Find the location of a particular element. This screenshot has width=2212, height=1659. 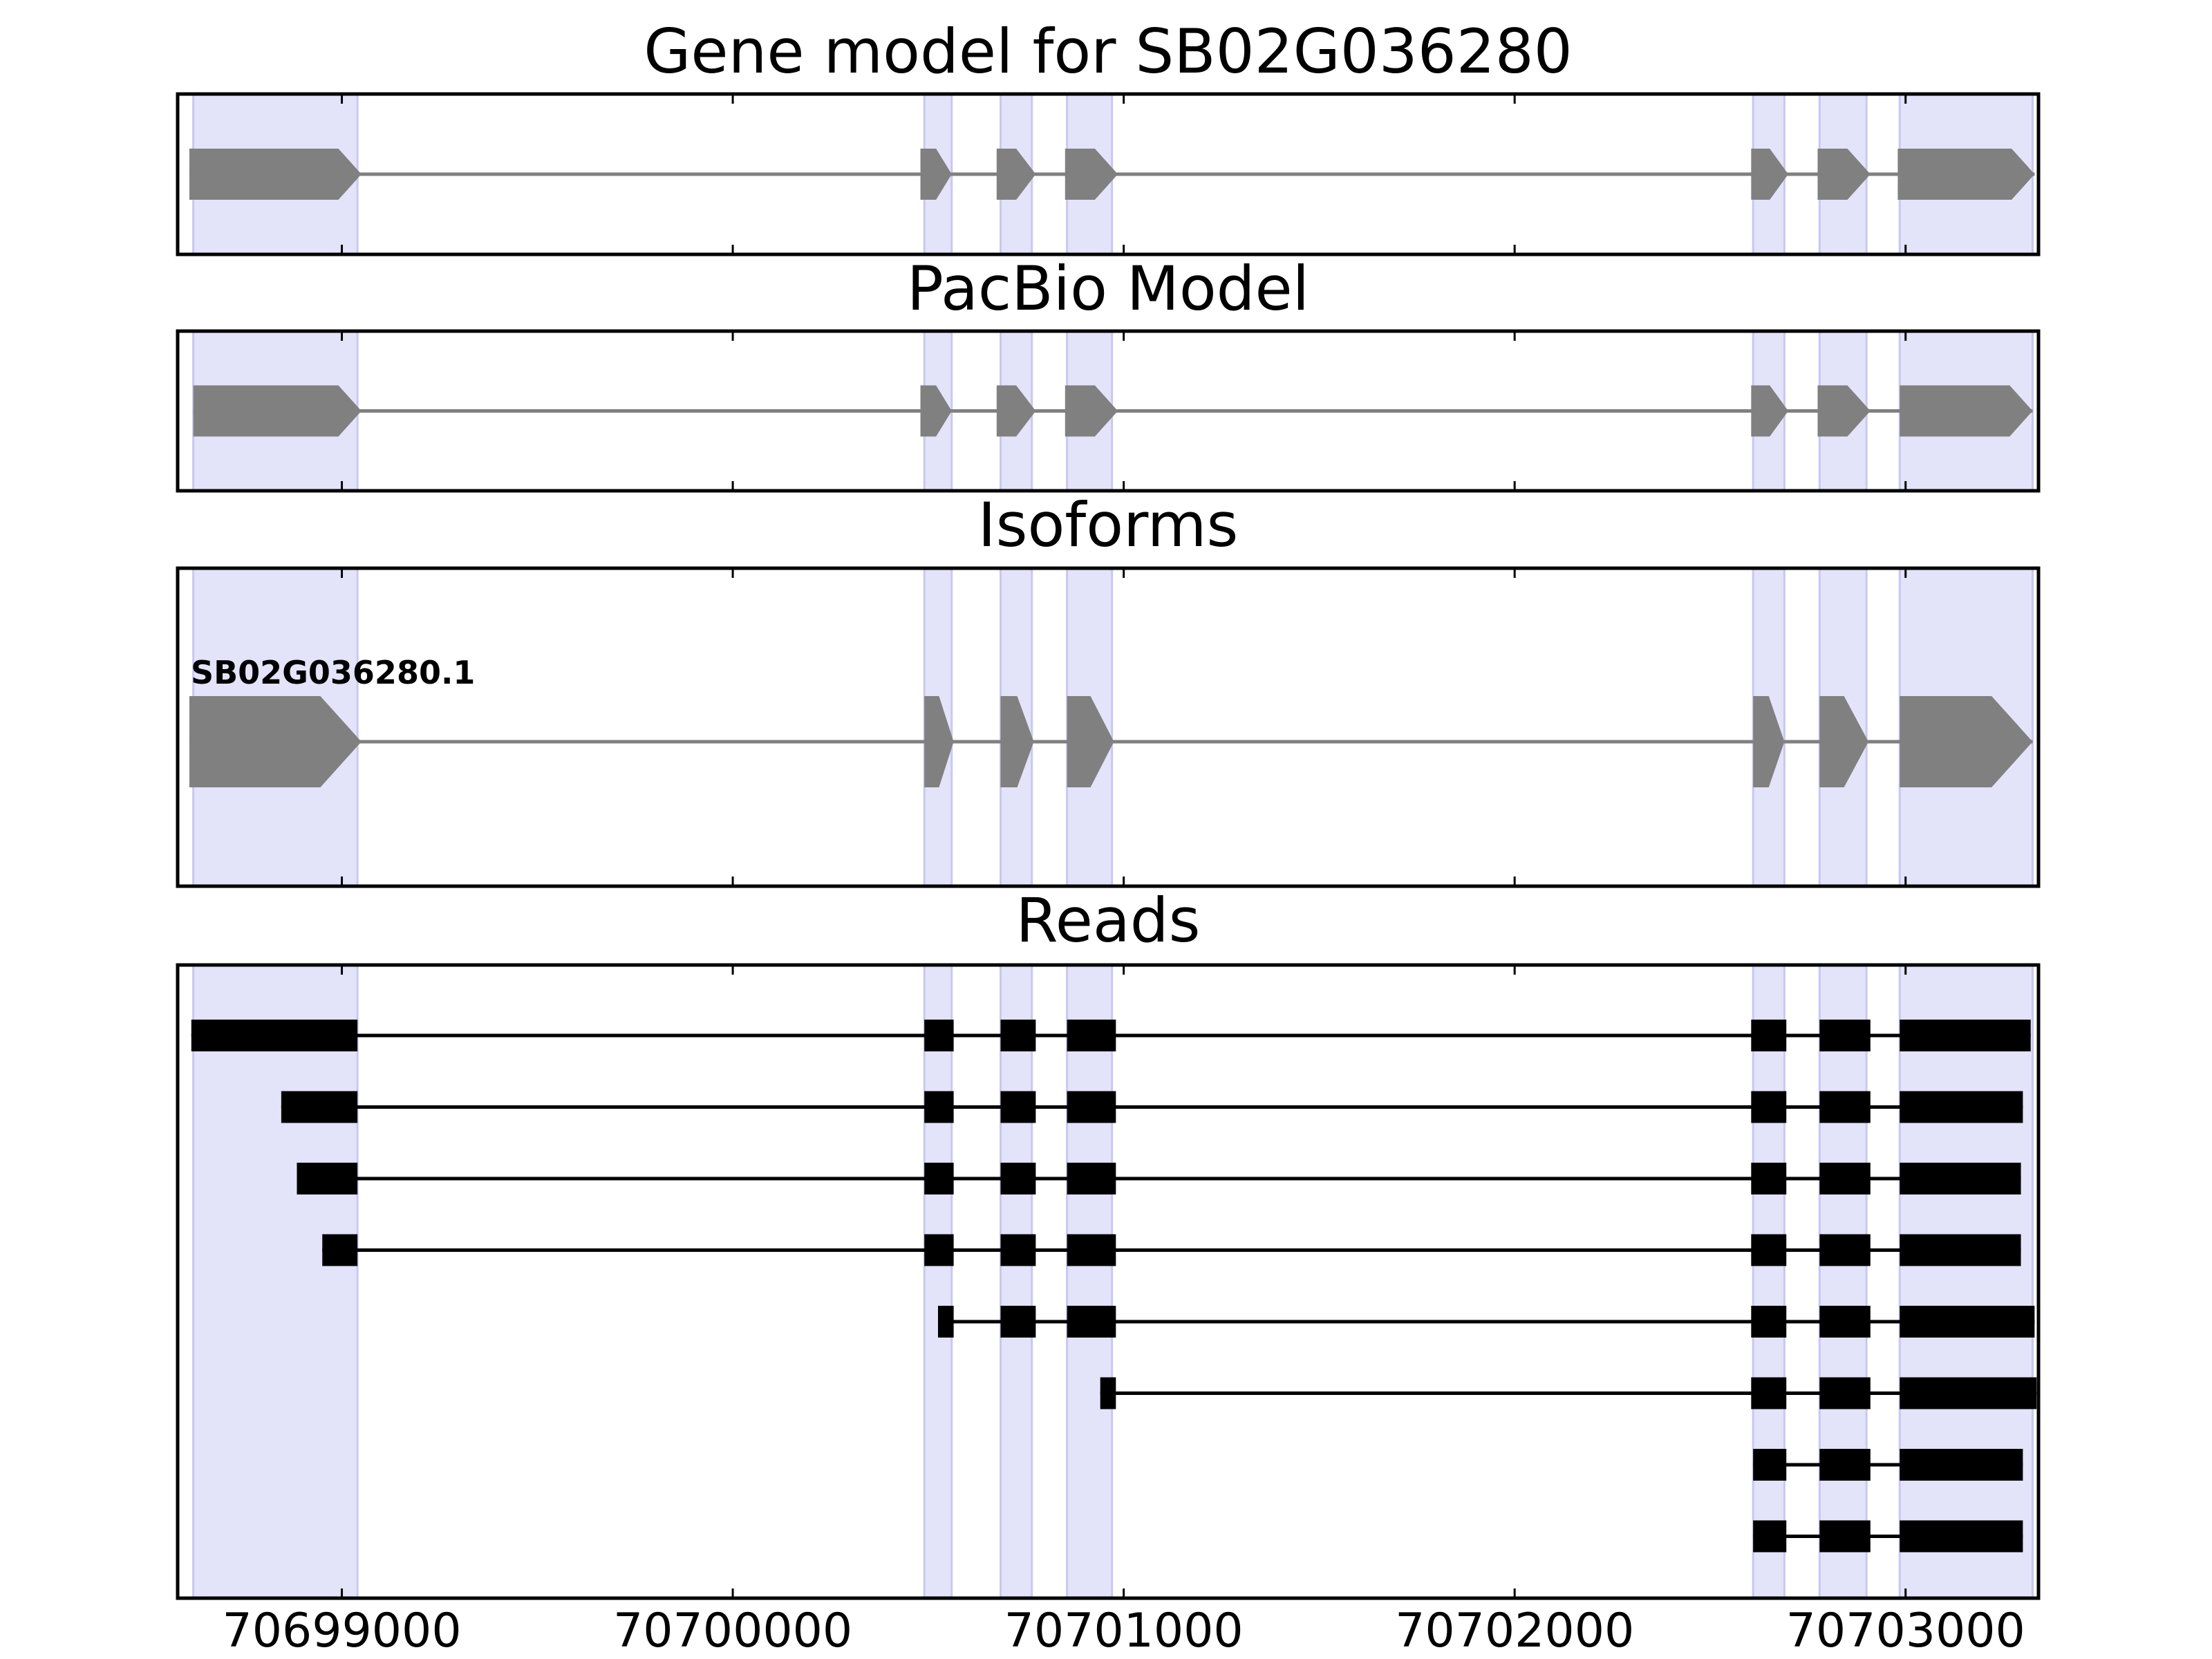

x-tick-label: 70701000 is located at coordinates (1124, 1631).